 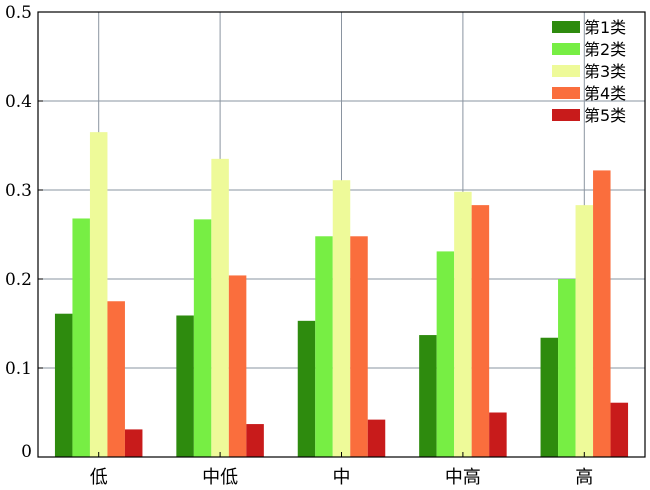 What do you see at coordinates (584, 477) in the screenshot?
I see `x-tick-label: 高` at bounding box center [584, 477].